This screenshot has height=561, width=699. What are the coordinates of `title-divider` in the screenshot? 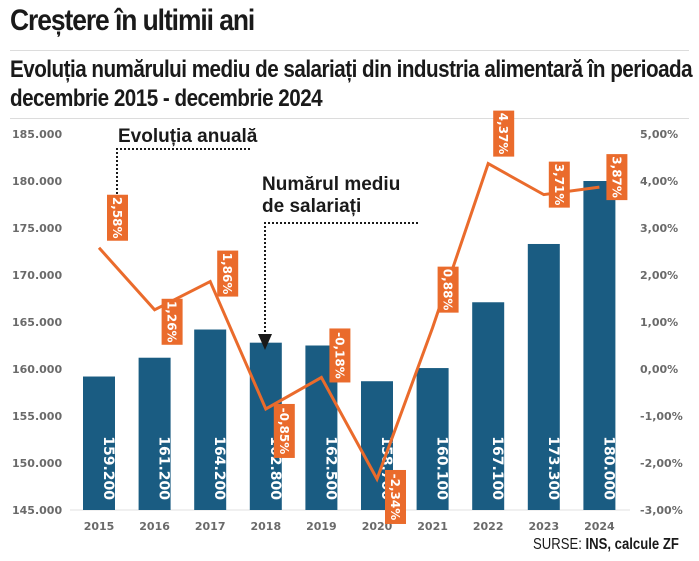 It's located at (349, 50).